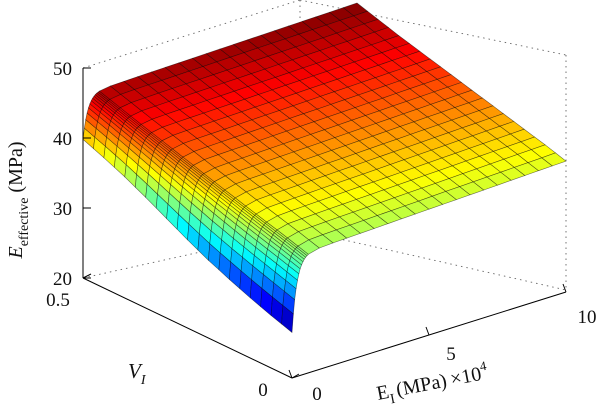 Image resolution: width=600 pixels, height=413 pixels. I want to click on x-axis-label: EI(MPa)×104, so click(432, 384).